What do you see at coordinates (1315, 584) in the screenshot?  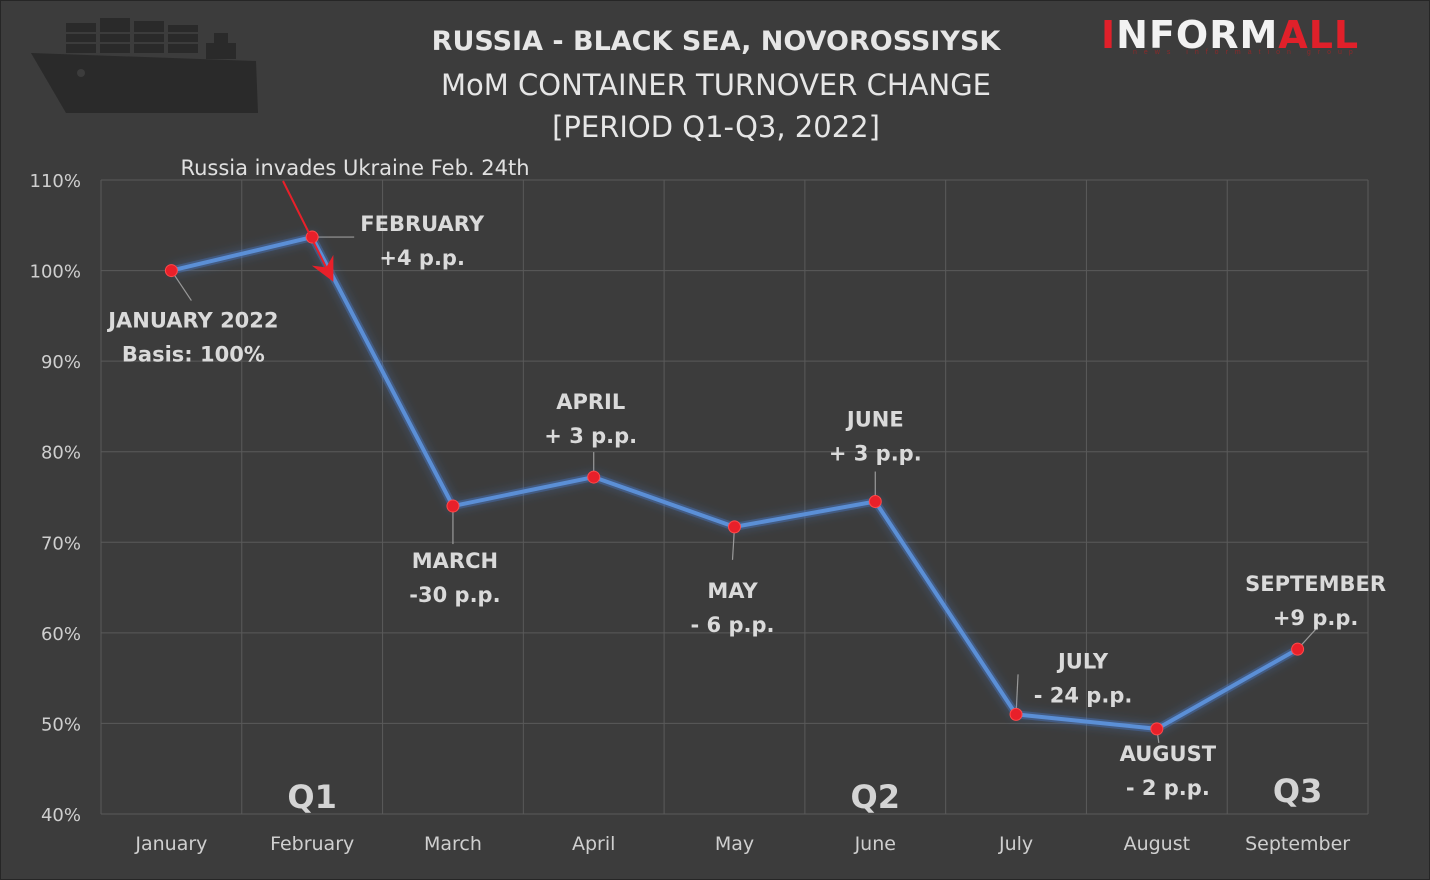 I see `annotation-label-title: SEPTEMBER` at bounding box center [1315, 584].